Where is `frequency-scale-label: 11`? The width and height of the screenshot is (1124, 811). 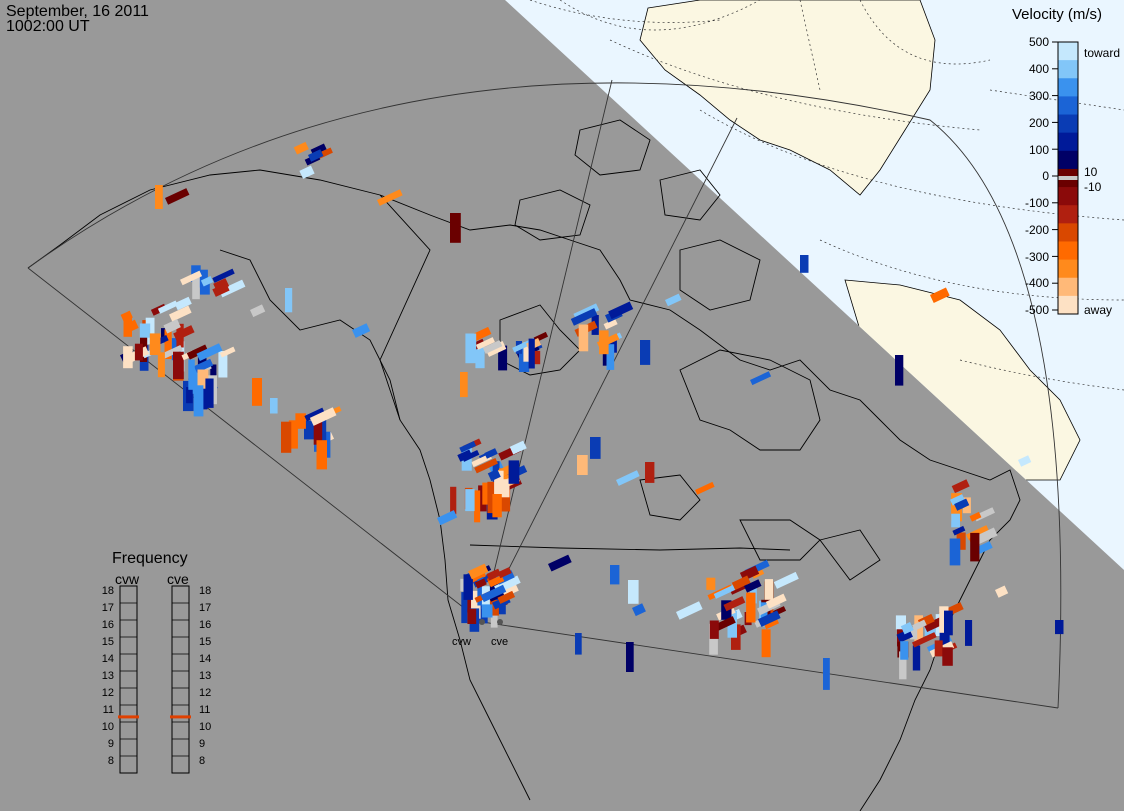
frequency-scale-label: 11 is located at coordinates (205, 710).